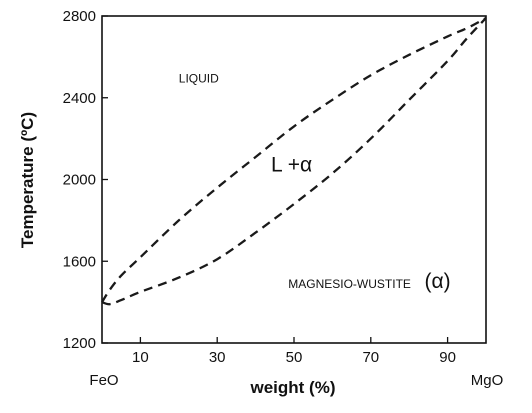 The width and height of the screenshot is (532, 413). What do you see at coordinates (79, 343) in the screenshot?
I see `y-tick-label-1200: 1200` at bounding box center [79, 343].